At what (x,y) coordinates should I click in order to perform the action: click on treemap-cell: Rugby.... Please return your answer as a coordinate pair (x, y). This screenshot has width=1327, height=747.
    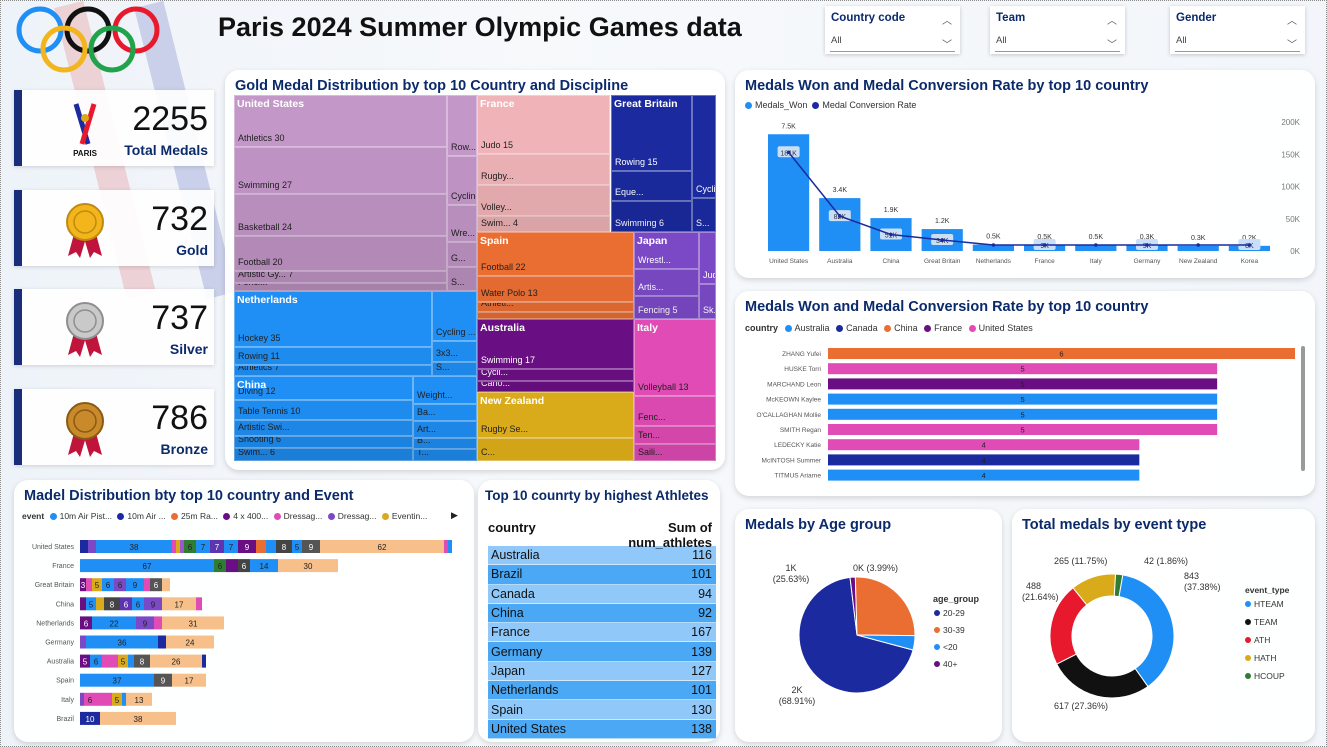
    Looking at the image, I should click on (543, 169).